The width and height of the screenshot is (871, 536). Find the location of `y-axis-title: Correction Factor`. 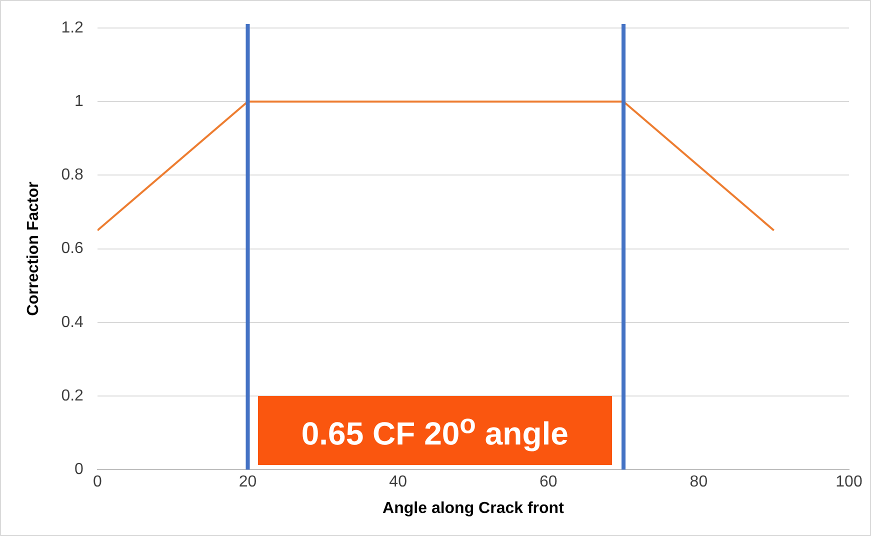

y-axis-title: Correction Factor is located at coordinates (33, 249).